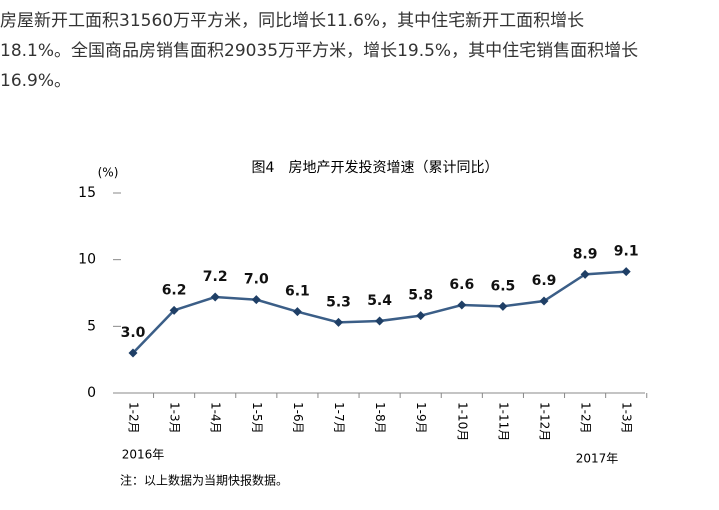 This screenshot has height=510, width=719. I want to click on y-tick-label: 5, so click(91, 326).